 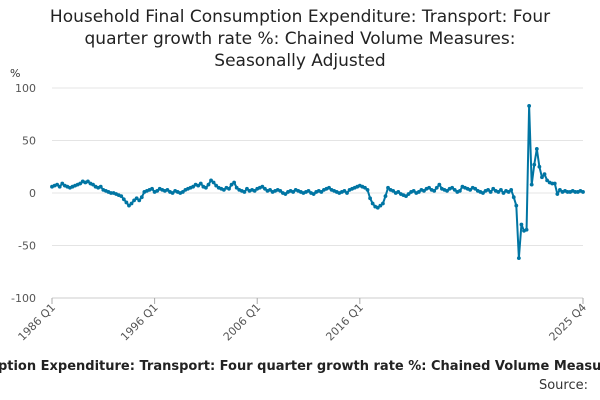 What do you see at coordinates (242, 322) in the screenshot?
I see `x-tick-label: 2006 Q1` at bounding box center [242, 322].